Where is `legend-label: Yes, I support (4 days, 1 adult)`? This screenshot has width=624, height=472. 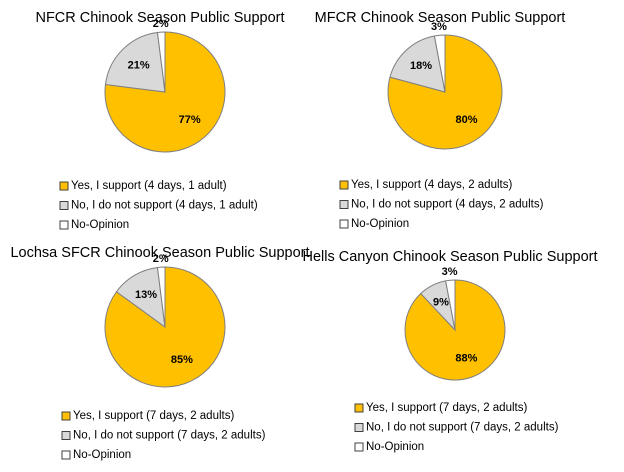 legend-label: Yes, I support (4 days, 1 adult) is located at coordinates (149, 186).